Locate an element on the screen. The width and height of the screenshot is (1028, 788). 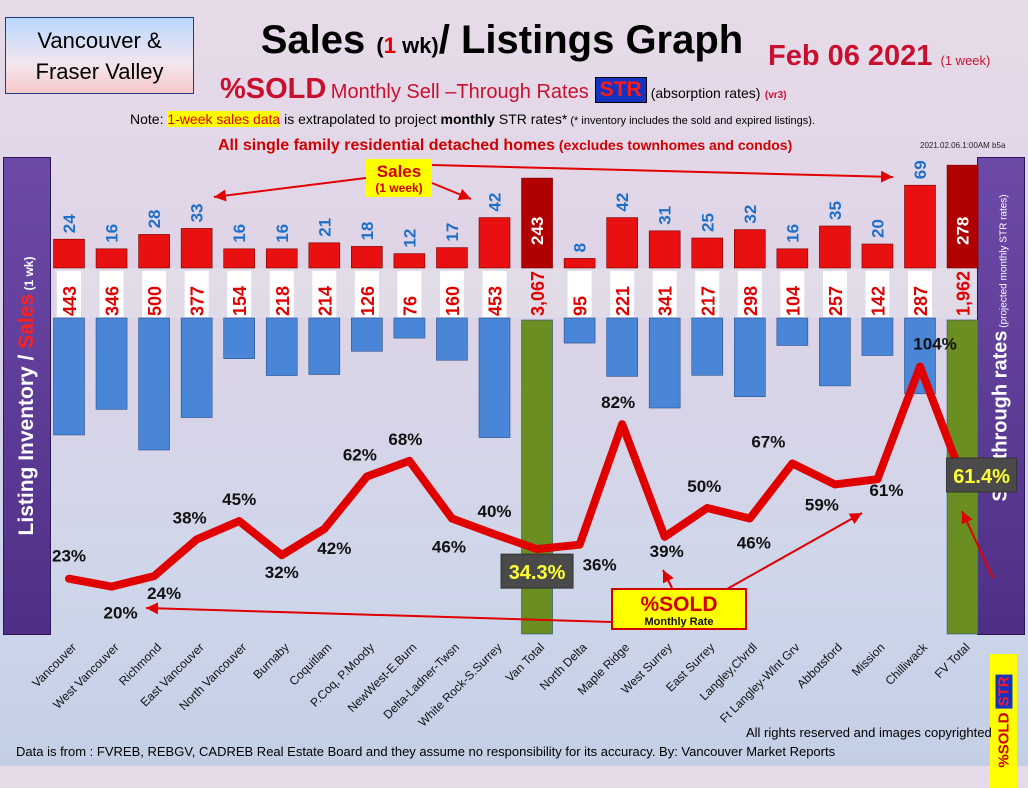
str-value-label: 23% is located at coordinates (69, 556).